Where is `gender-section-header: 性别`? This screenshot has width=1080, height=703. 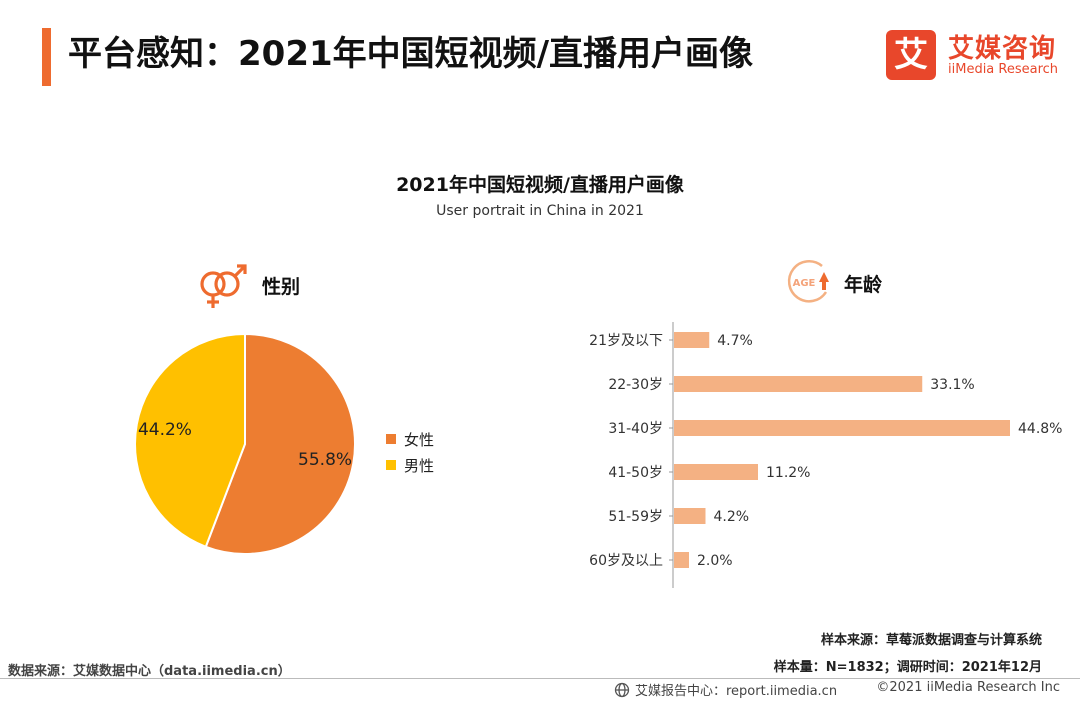
gender-section-header: 性别 is located at coordinates (266, 285).